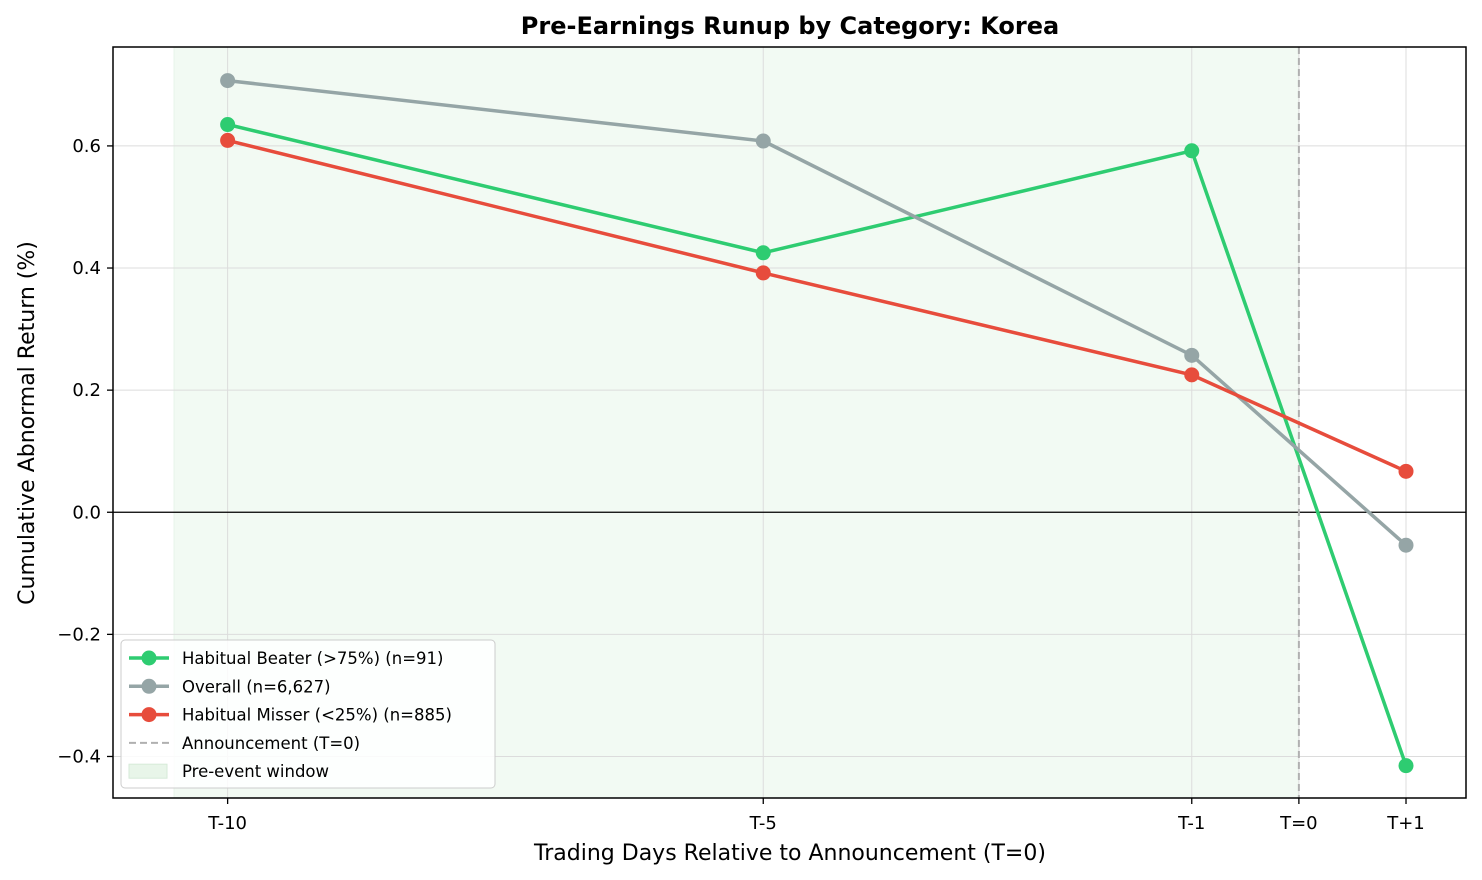 Image resolution: width=1482 pixels, height=880 pixels. I want to click on legend-item: Announcement (T=0), so click(244, 743).